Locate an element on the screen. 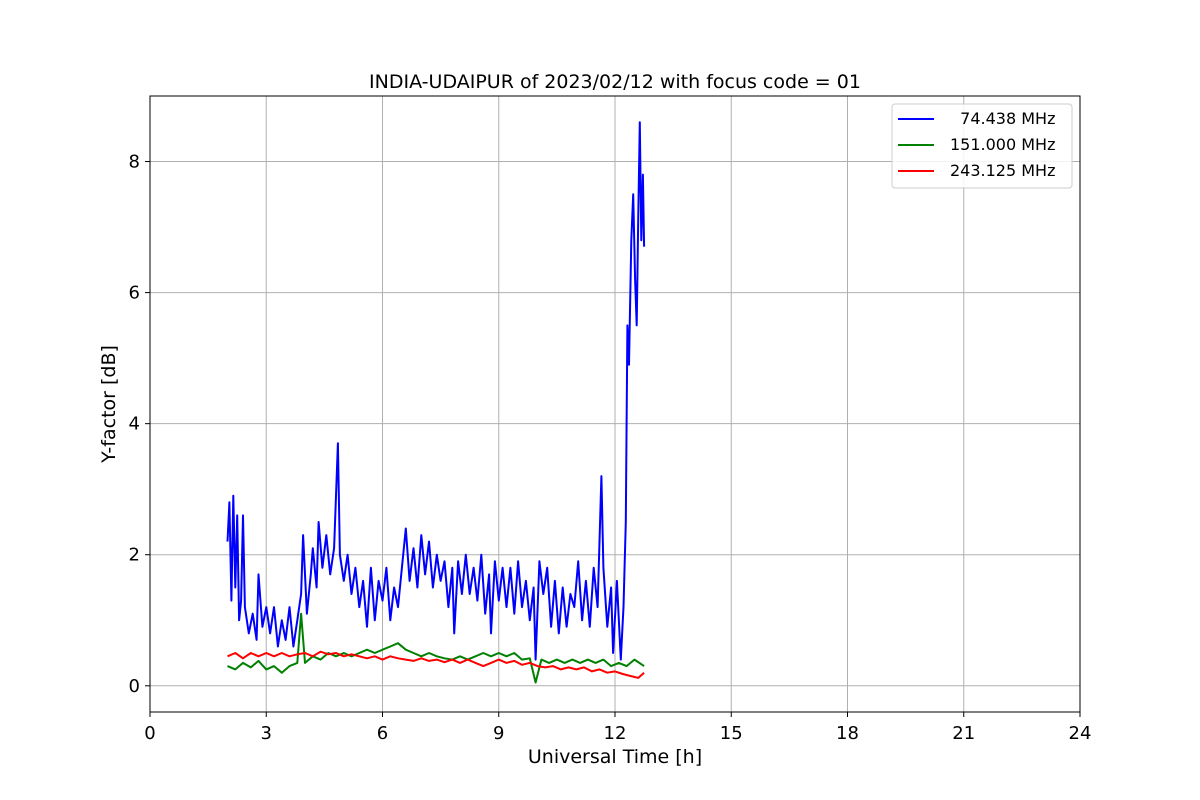 The height and width of the screenshot is (800, 1200). legend-entry-label: 74.438 MHz is located at coordinates (1002, 118).